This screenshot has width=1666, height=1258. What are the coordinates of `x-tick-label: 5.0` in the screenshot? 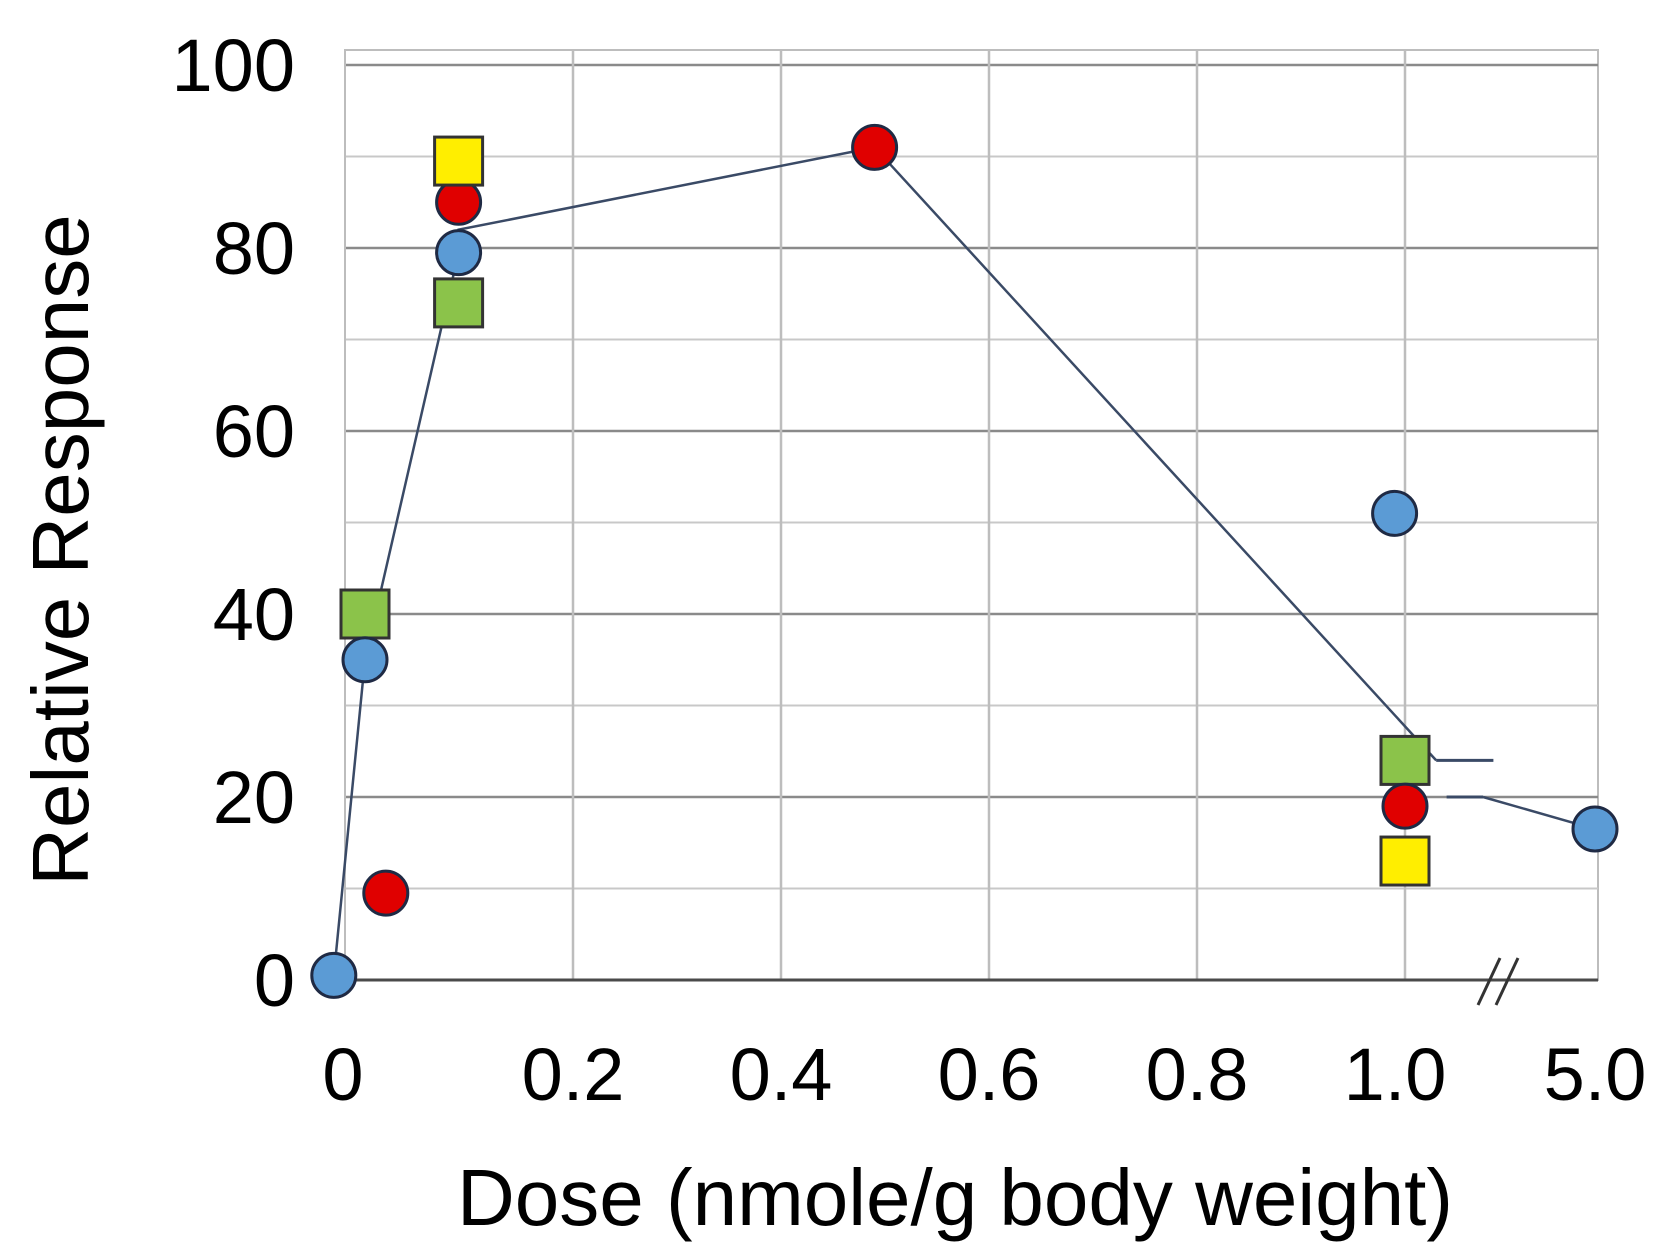 It's located at (1595, 1074).